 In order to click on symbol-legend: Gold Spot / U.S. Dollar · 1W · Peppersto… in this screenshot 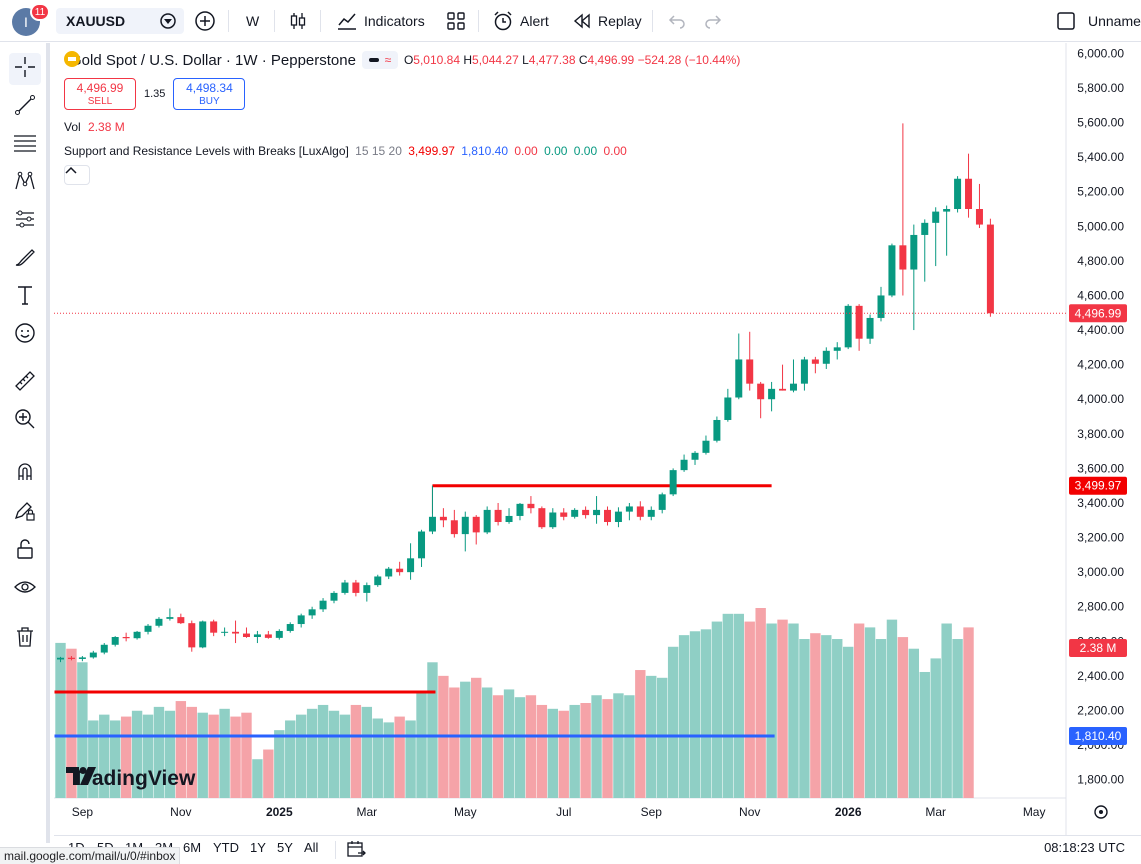, I will do `click(402, 60)`.